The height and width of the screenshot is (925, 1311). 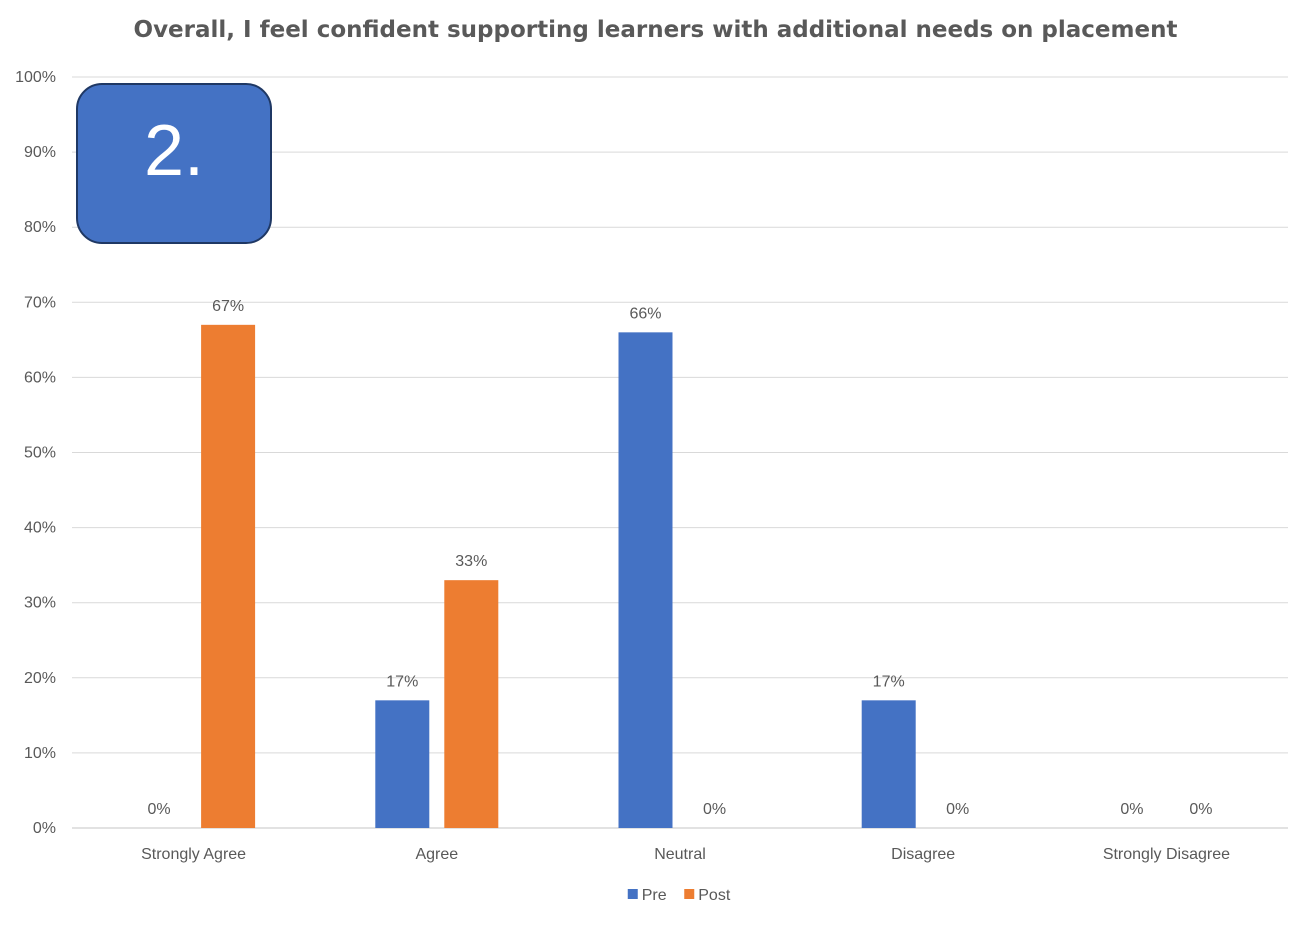 What do you see at coordinates (402, 764) in the screenshot?
I see `bar-pre-agree` at bounding box center [402, 764].